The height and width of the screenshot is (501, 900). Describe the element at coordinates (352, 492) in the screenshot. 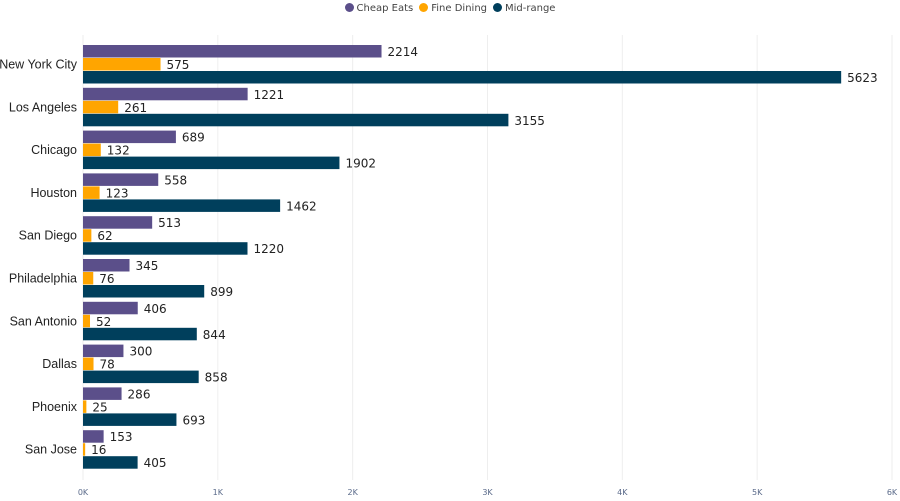

I see `x-tick-label: 2K` at that location.